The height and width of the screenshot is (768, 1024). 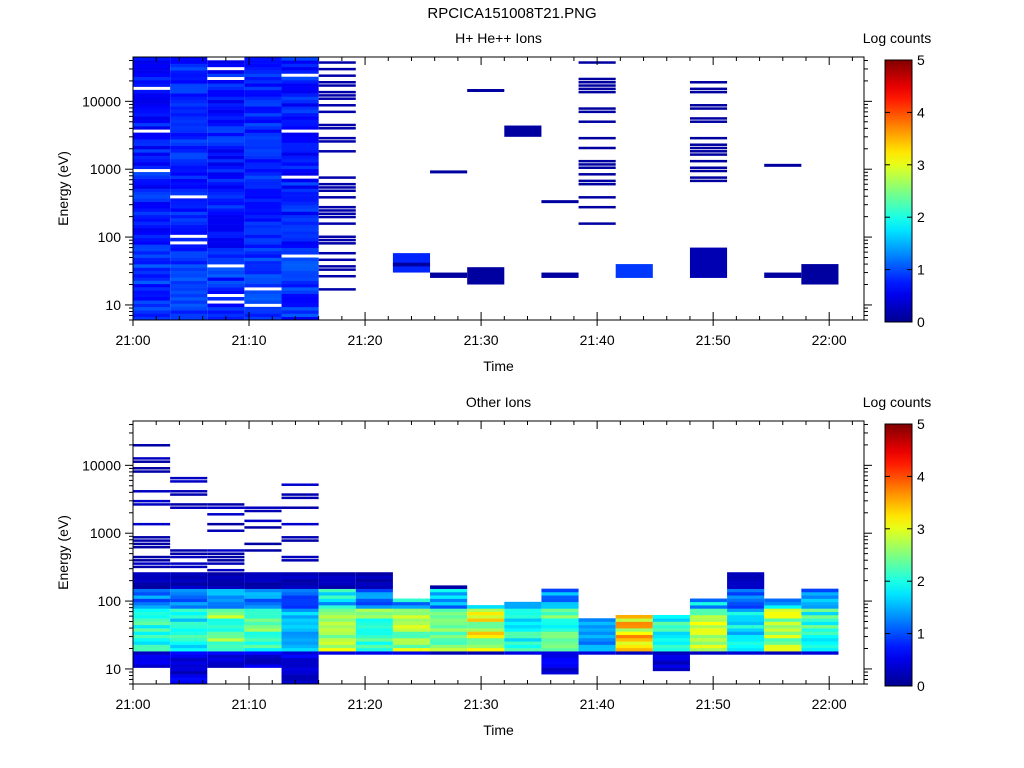 I want to click on y-tick-label: 10000, so click(x=101, y=101).